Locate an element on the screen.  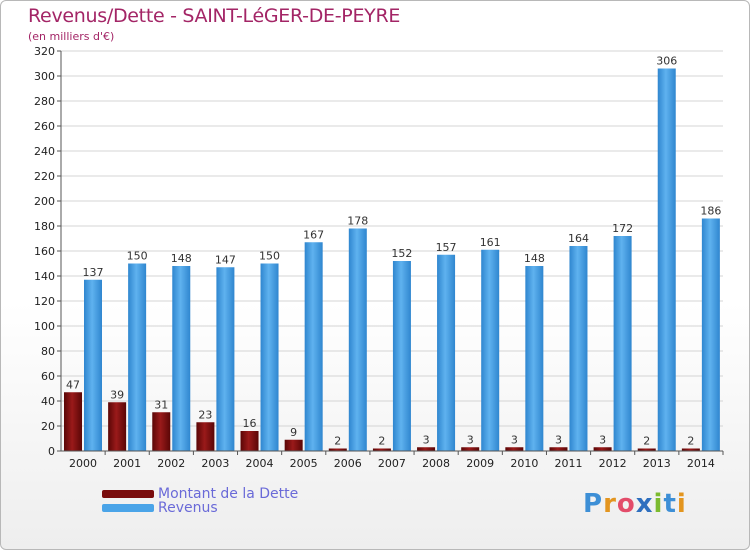
x-tick-label: 2000 is located at coordinates (83, 463).